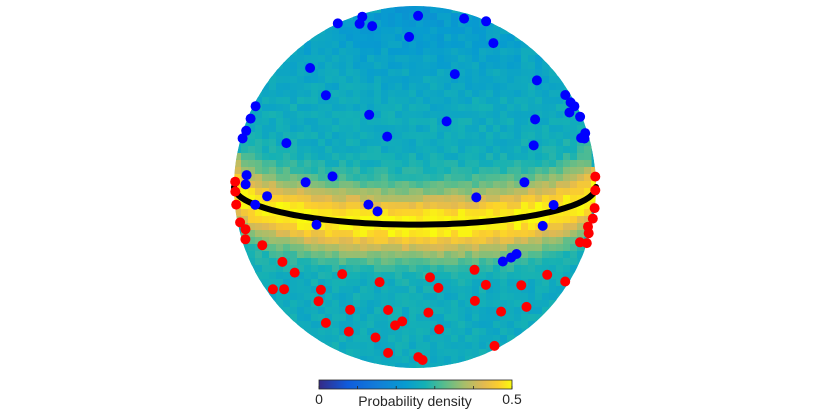  Describe the element at coordinates (418, 15) in the screenshot. I see `blue-point` at that location.